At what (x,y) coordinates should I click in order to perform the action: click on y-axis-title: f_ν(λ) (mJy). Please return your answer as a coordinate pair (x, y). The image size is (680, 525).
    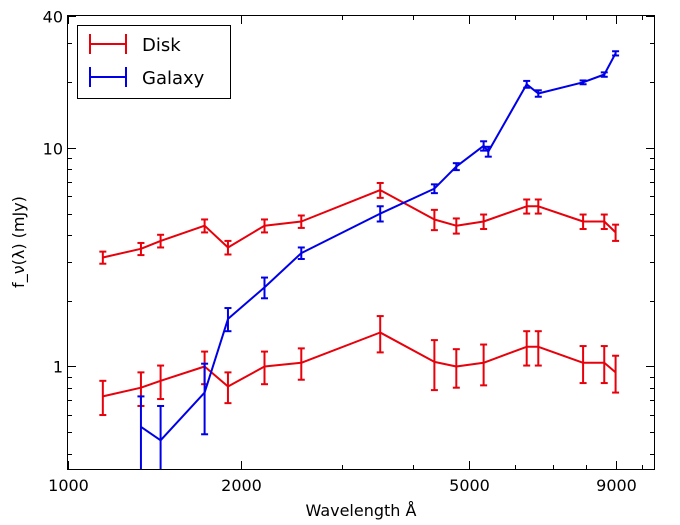
    Looking at the image, I should click on (19, 242).